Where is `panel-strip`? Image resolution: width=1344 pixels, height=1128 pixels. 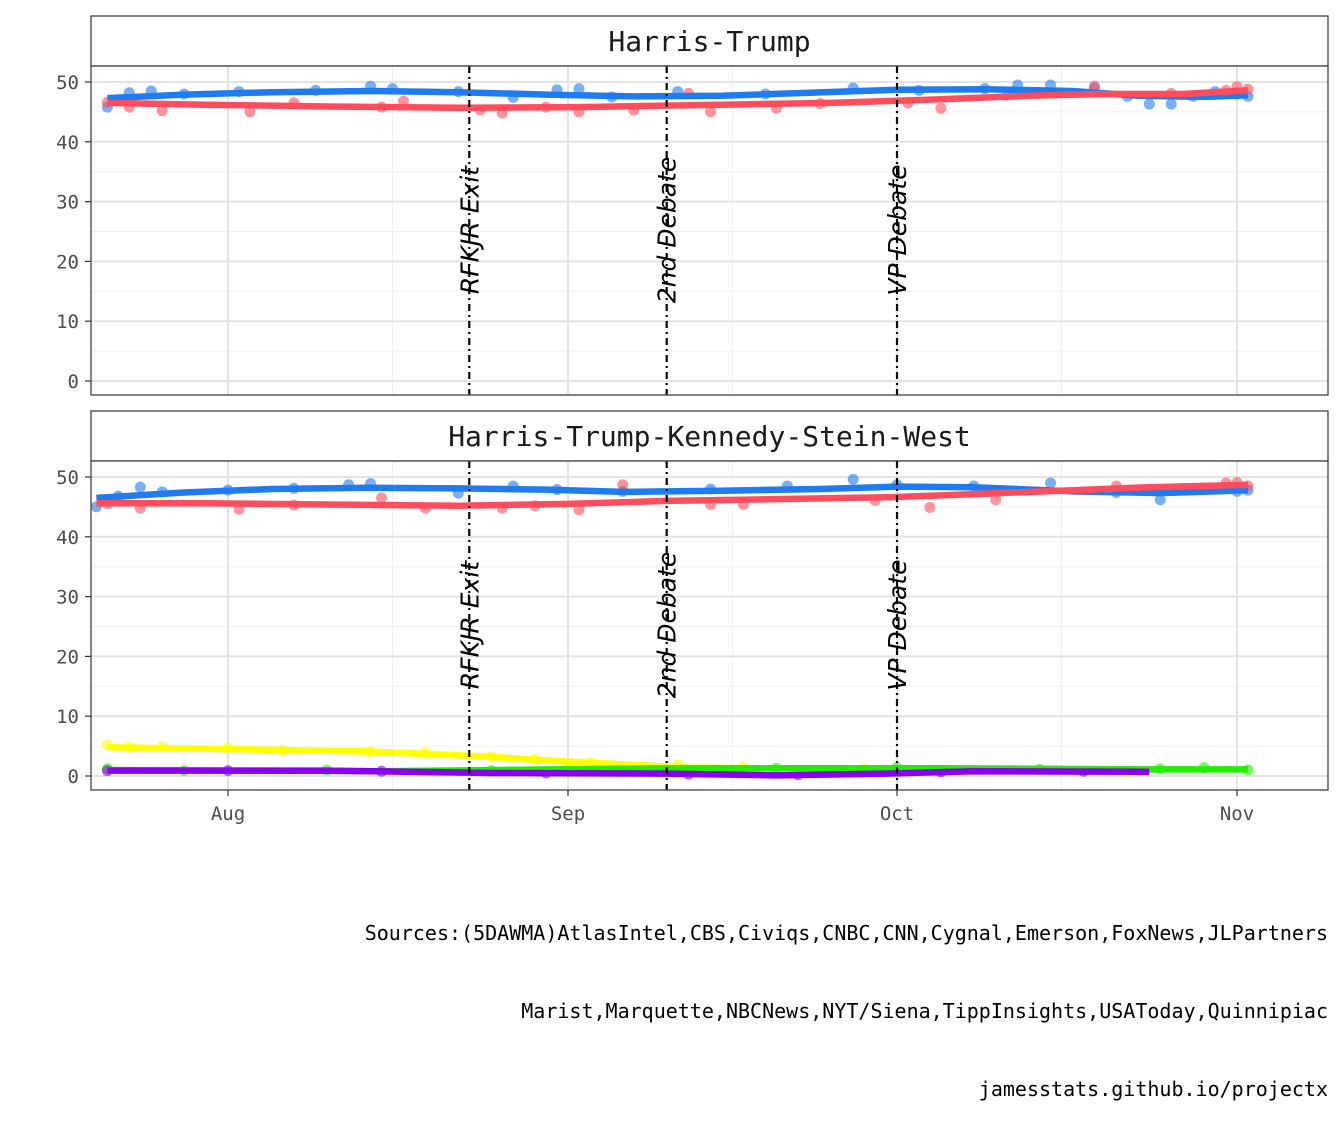
panel-strip is located at coordinates (709, 41).